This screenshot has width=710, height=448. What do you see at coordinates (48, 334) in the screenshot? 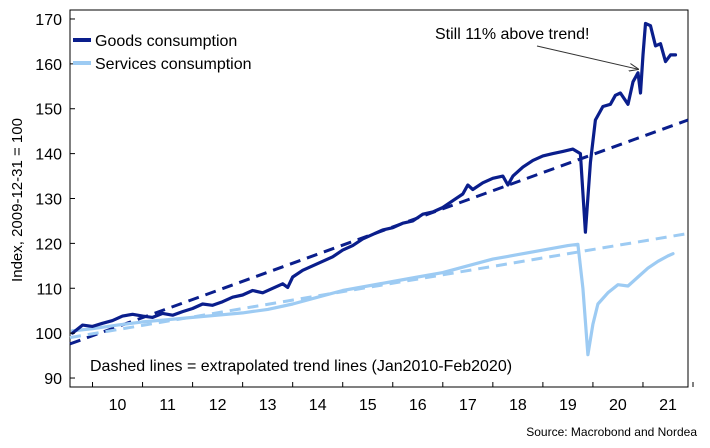
I see `y-tick-label: 100` at bounding box center [48, 334].